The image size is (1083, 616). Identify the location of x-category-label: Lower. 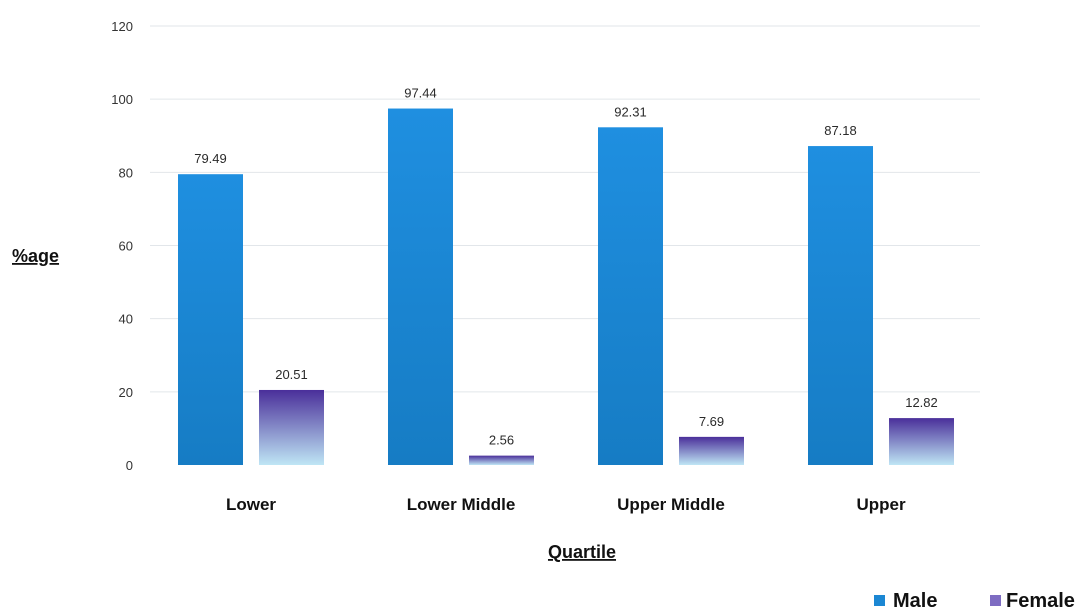
(251, 504).